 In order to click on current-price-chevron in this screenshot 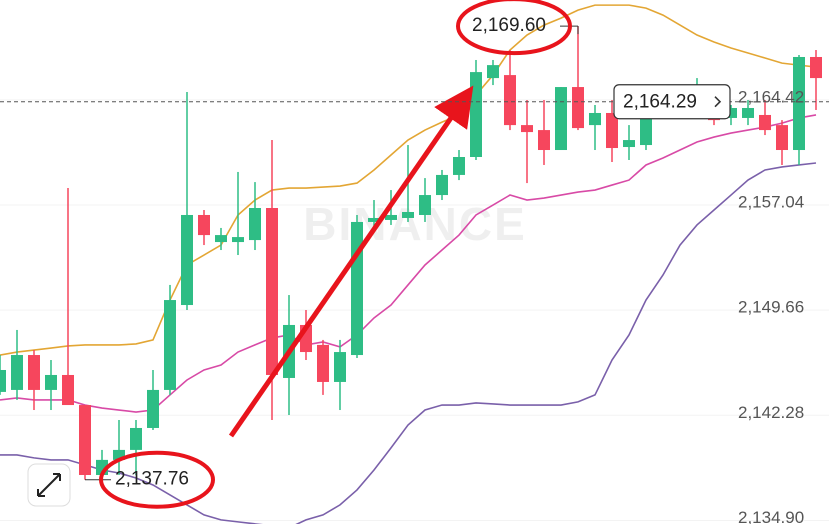, I will do `click(718, 102)`.